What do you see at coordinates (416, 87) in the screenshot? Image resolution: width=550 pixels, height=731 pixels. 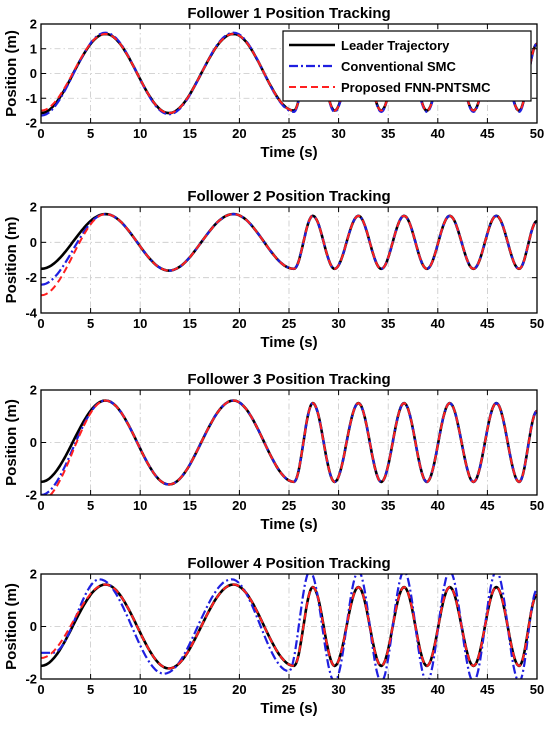 I see `legend-label-3: Proposed FNN-PNTSMC` at bounding box center [416, 87].